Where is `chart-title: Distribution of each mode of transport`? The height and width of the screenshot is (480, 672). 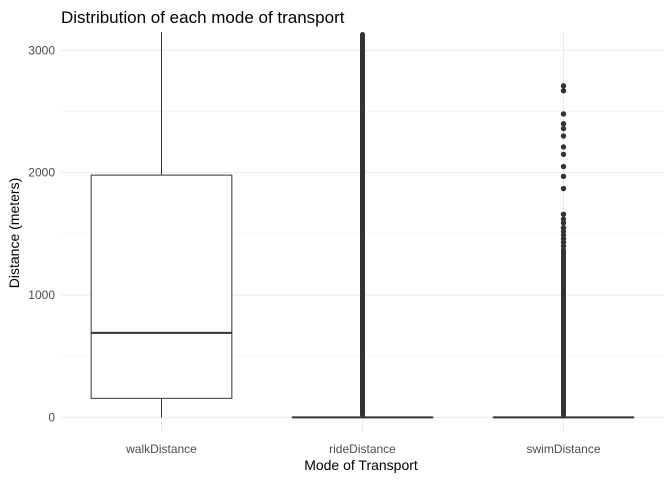 chart-title: Distribution of each mode of transport is located at coordinates (203, 17).